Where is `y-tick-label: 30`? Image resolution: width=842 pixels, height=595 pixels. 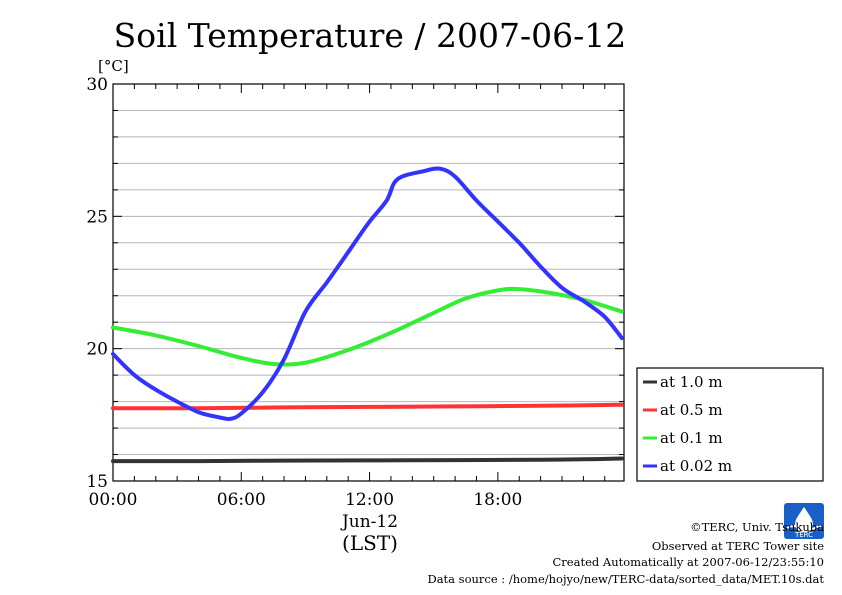 y-tick-label: 30 is located at coordinates (97, 85).